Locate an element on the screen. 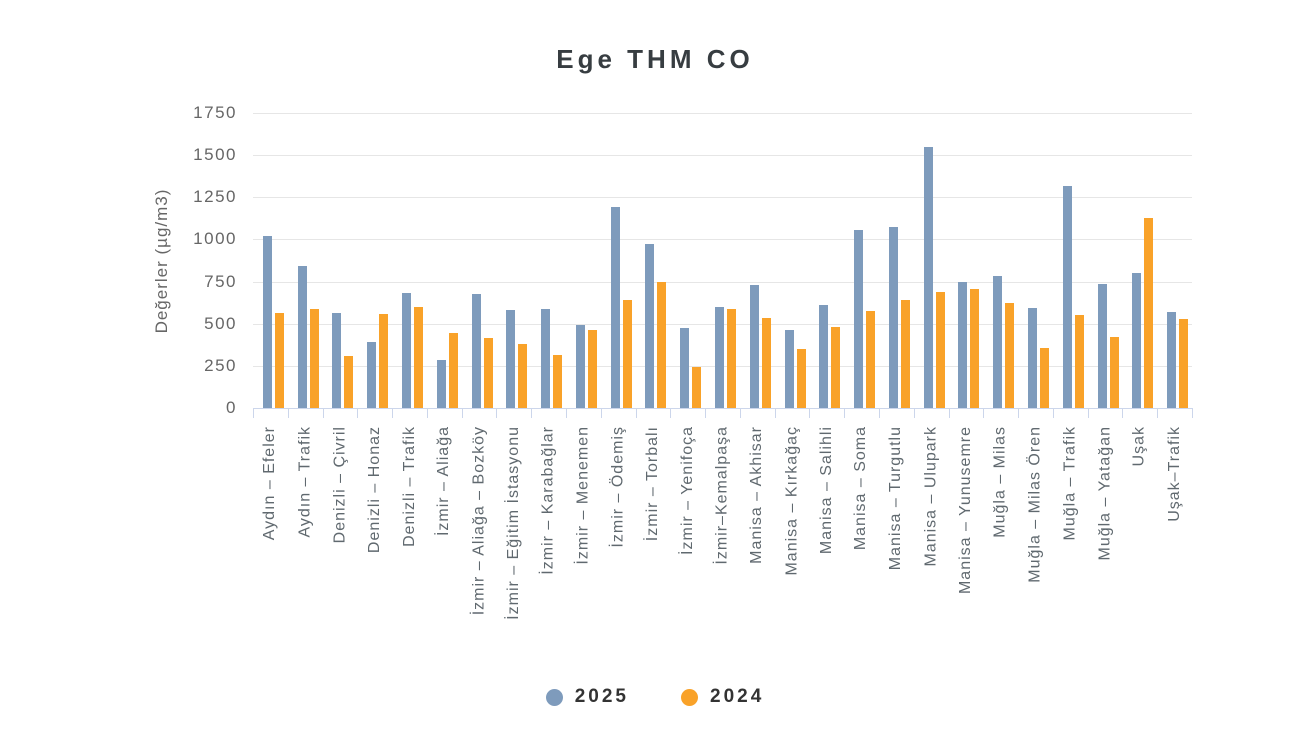  x-category-label: Manisa – Salihli is located at coordinates (826, 490).